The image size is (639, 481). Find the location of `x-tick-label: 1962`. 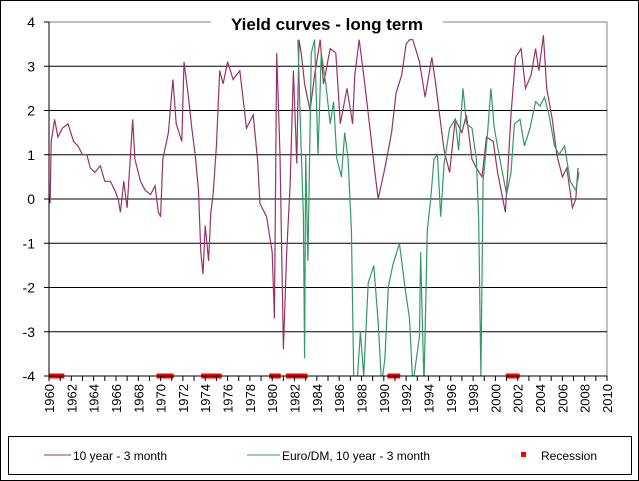

x-tick-label: 1962 is located at coordinates (71, 398).